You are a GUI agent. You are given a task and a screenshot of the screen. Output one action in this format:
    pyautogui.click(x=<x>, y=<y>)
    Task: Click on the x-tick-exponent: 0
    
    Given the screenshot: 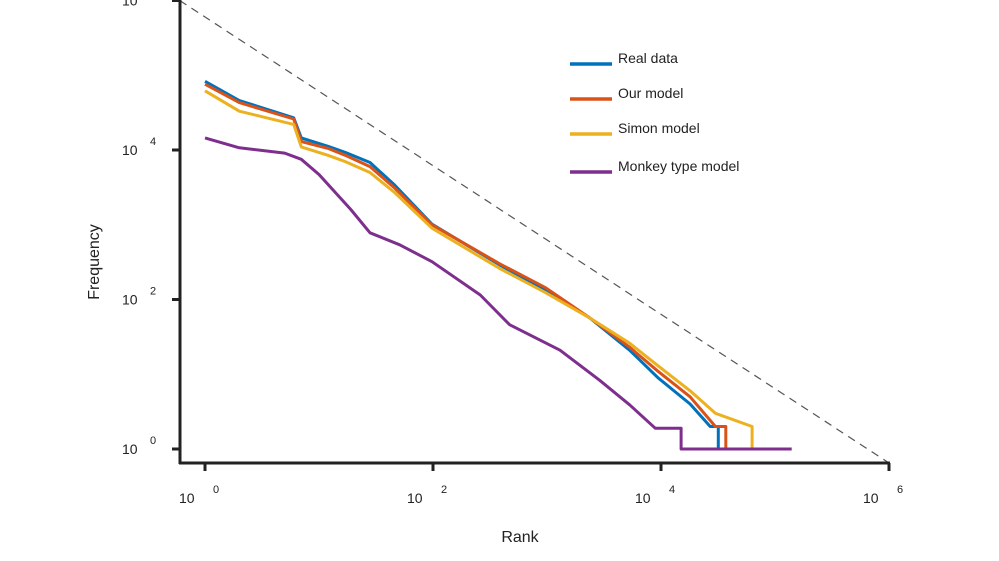 What is the action you would take?
    pyautogui.click(x=216, y=490)
    